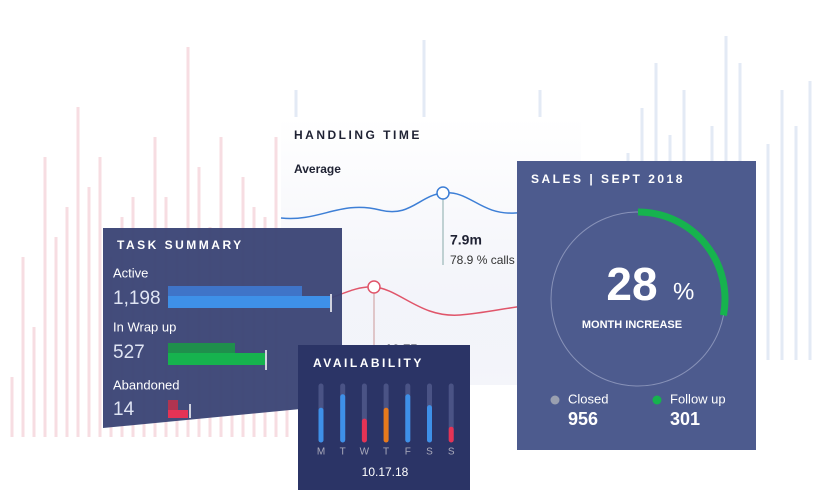 This screenshot has height=501, width=820. What do you see at coordinates (384, 417) in the screenshot?
I see `availability-card: AVAILABILITY 10.17.18 M T W T F S S` at bounding box center [384, 417].